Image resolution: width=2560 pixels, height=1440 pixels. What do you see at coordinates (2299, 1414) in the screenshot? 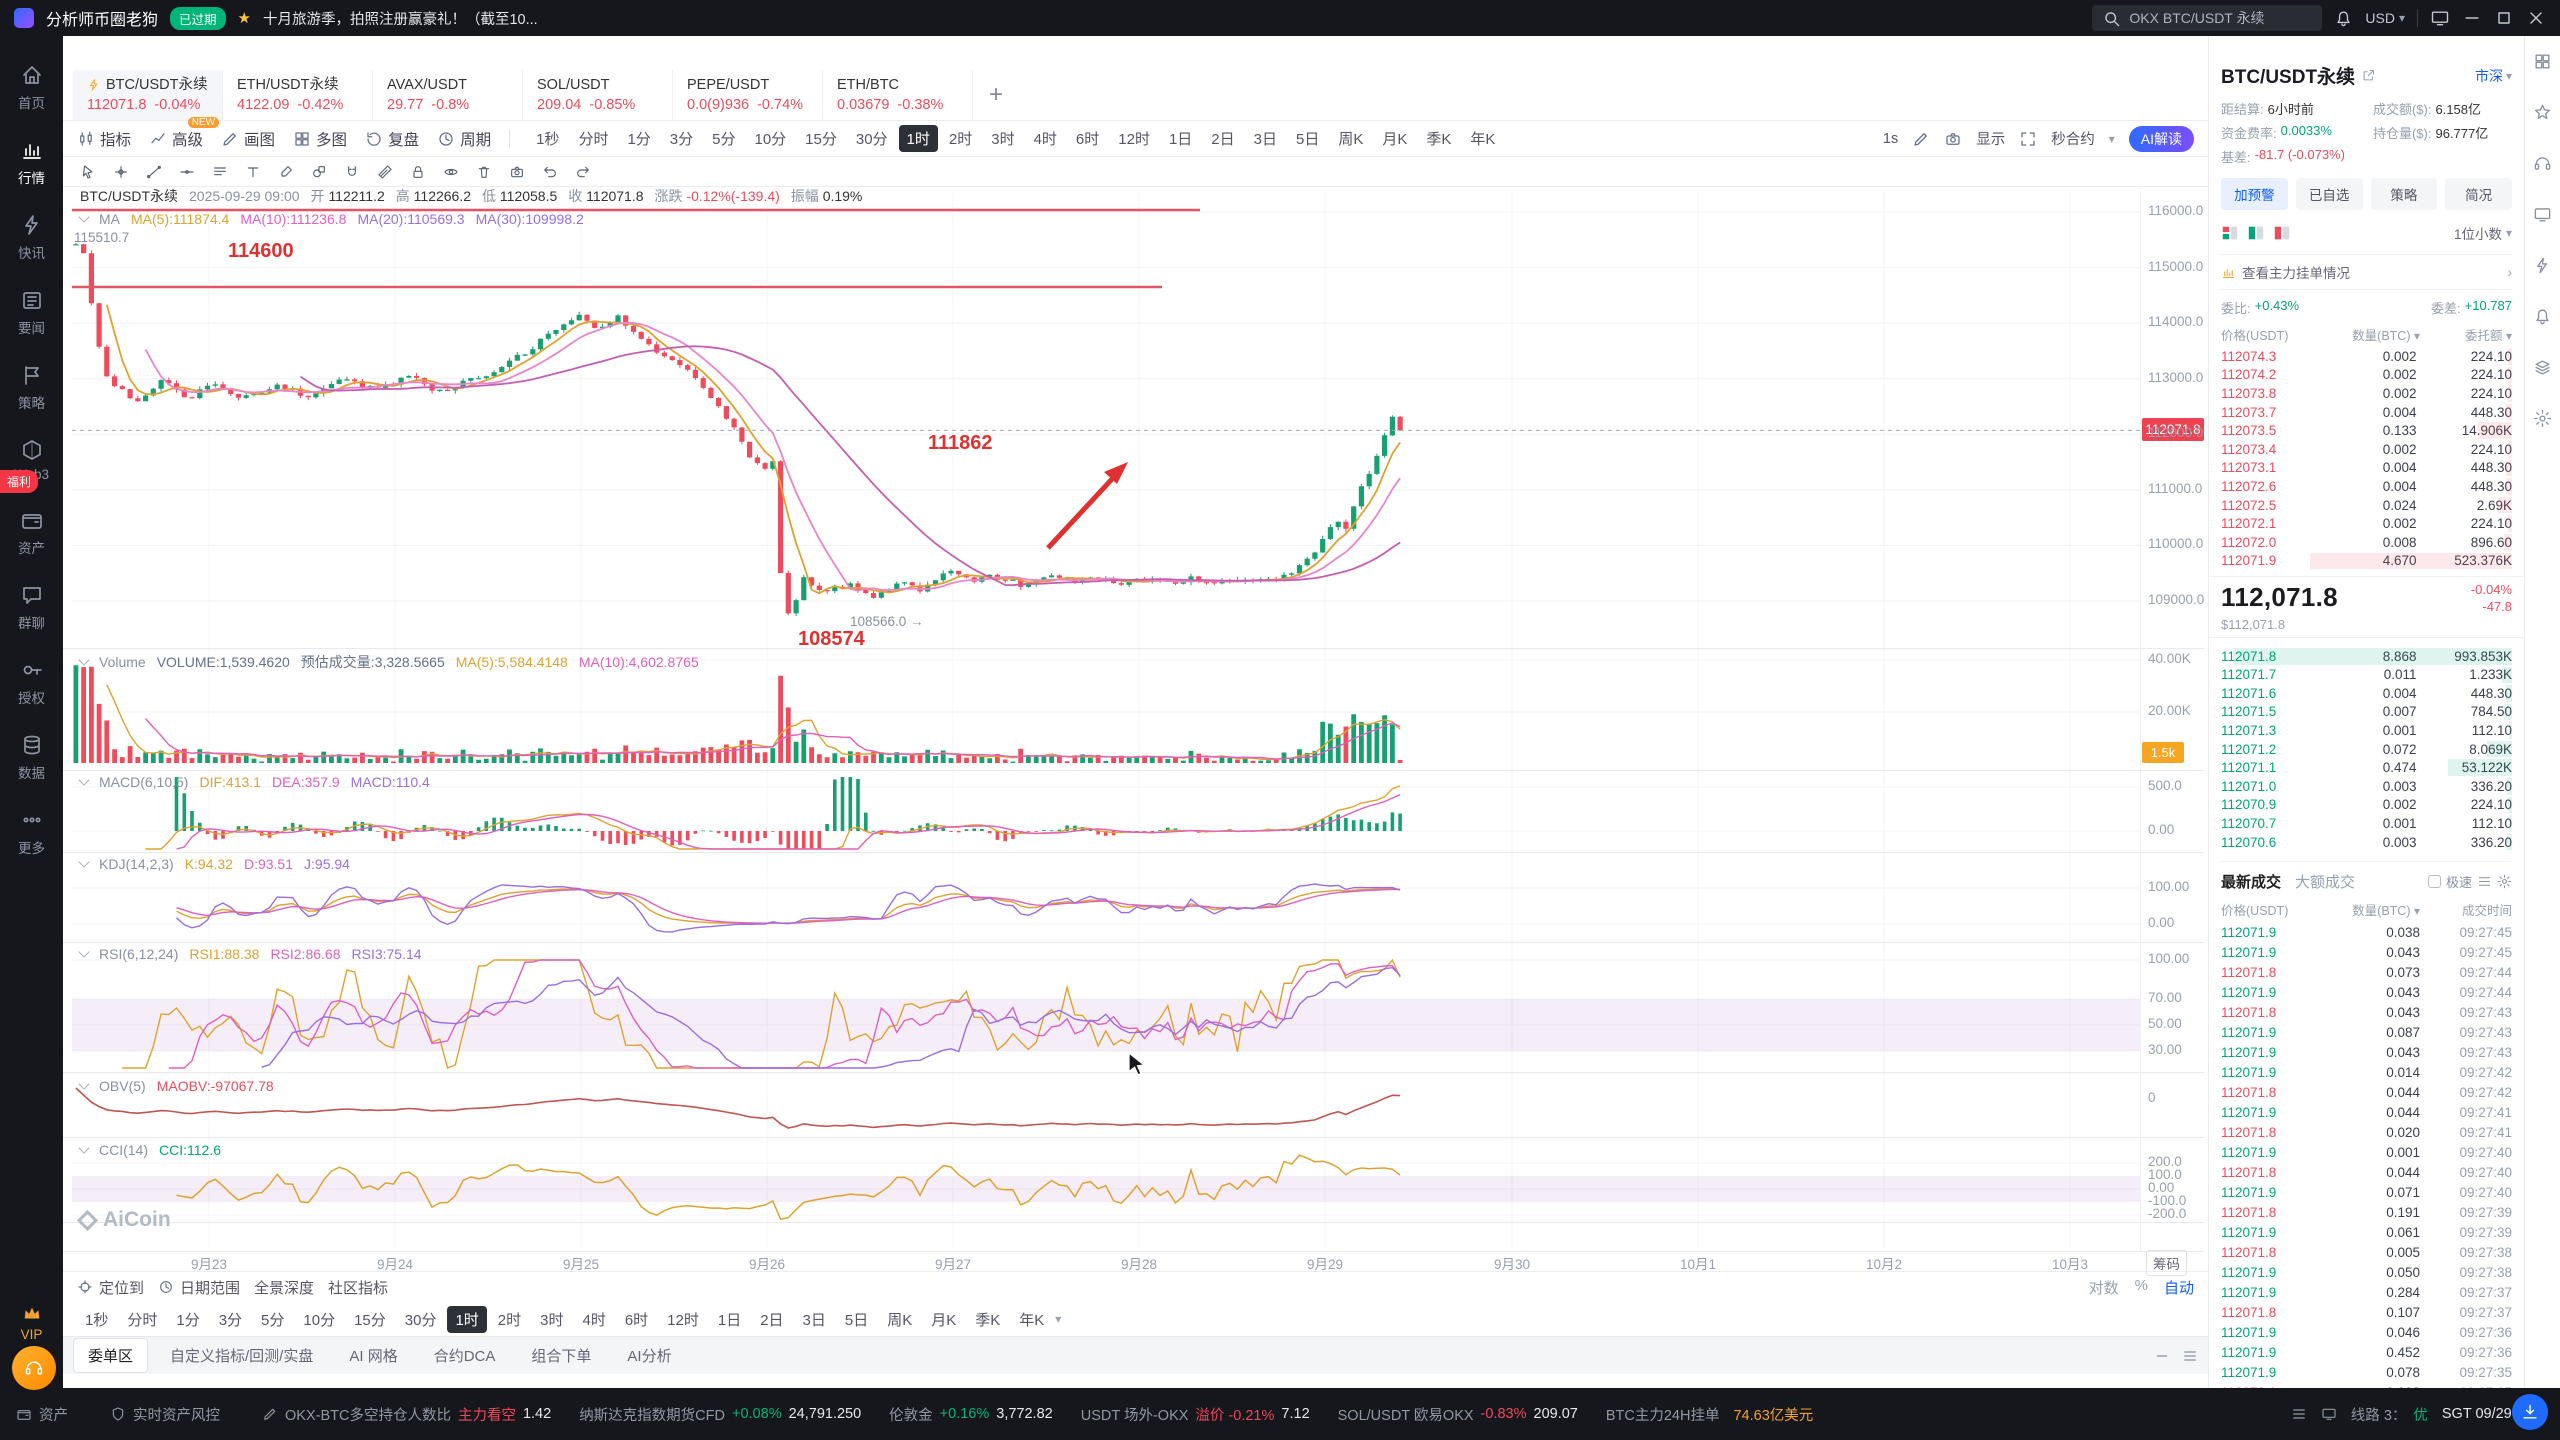
I see `terminal-icon` at bounding box center [2299, 1414].